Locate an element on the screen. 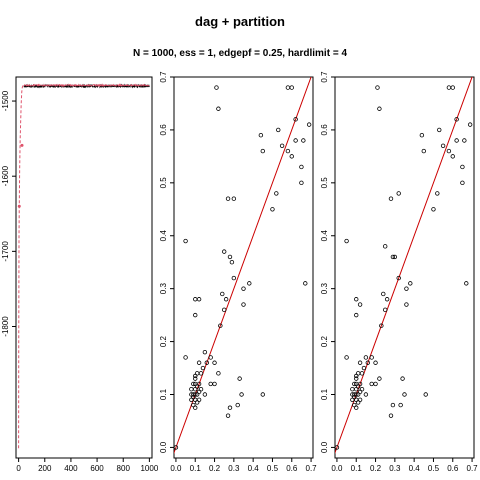 Image resolution: width=480 pixels, height=480 pixels. x-tick-label: 0 is located at coordinates (18, 468).